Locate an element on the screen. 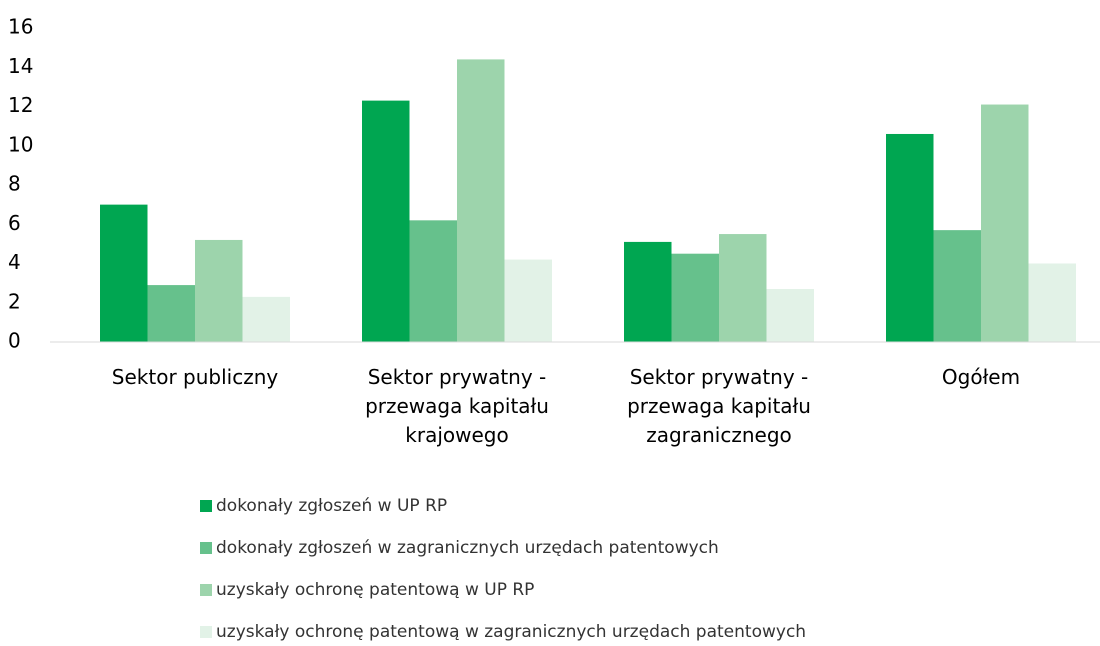 The height and width of the screenshot is (646, 1100). y-tick-label: 10 is located at coordinates (20, 144).